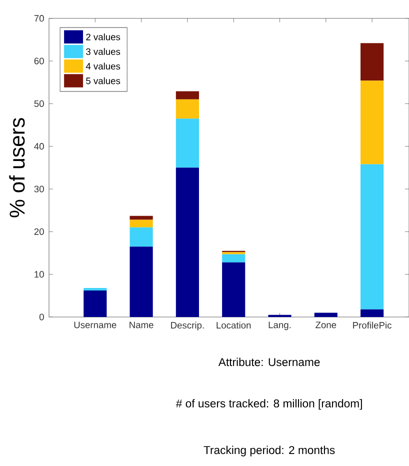 This screenshot has width=409, height=466. I want to click on y-tick-label: 60, so click(39, 61).